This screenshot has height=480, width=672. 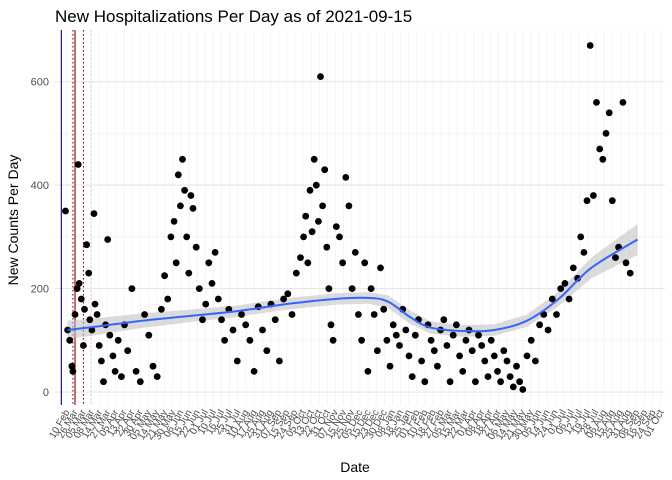 What do you see at coordinates (355, 467) in the screenshot?
I see `x-axis-title: Date` at bounding box center [355, 467].